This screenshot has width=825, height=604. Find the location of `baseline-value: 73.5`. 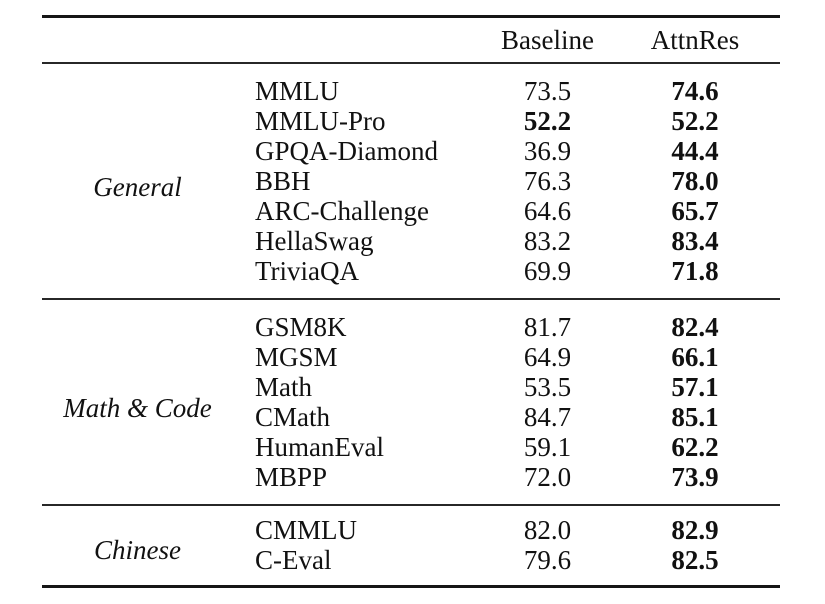

baseline-value: 73.5 is located at coordinates (547, 90).